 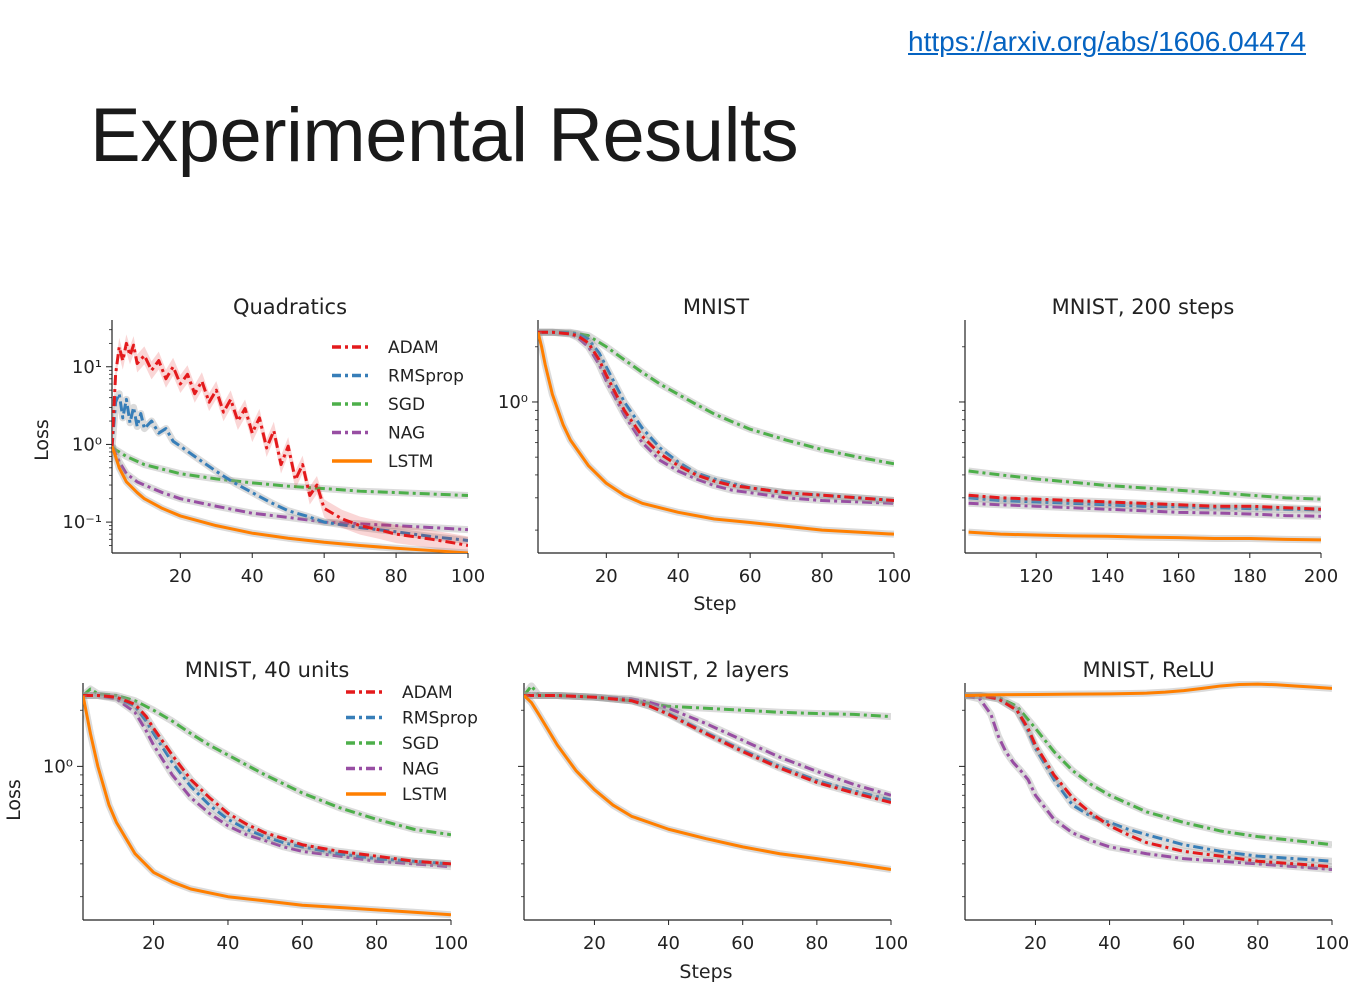 I want to click on panel-quadratics-y-tick-label: 10¹, so click(x=87, y=367).